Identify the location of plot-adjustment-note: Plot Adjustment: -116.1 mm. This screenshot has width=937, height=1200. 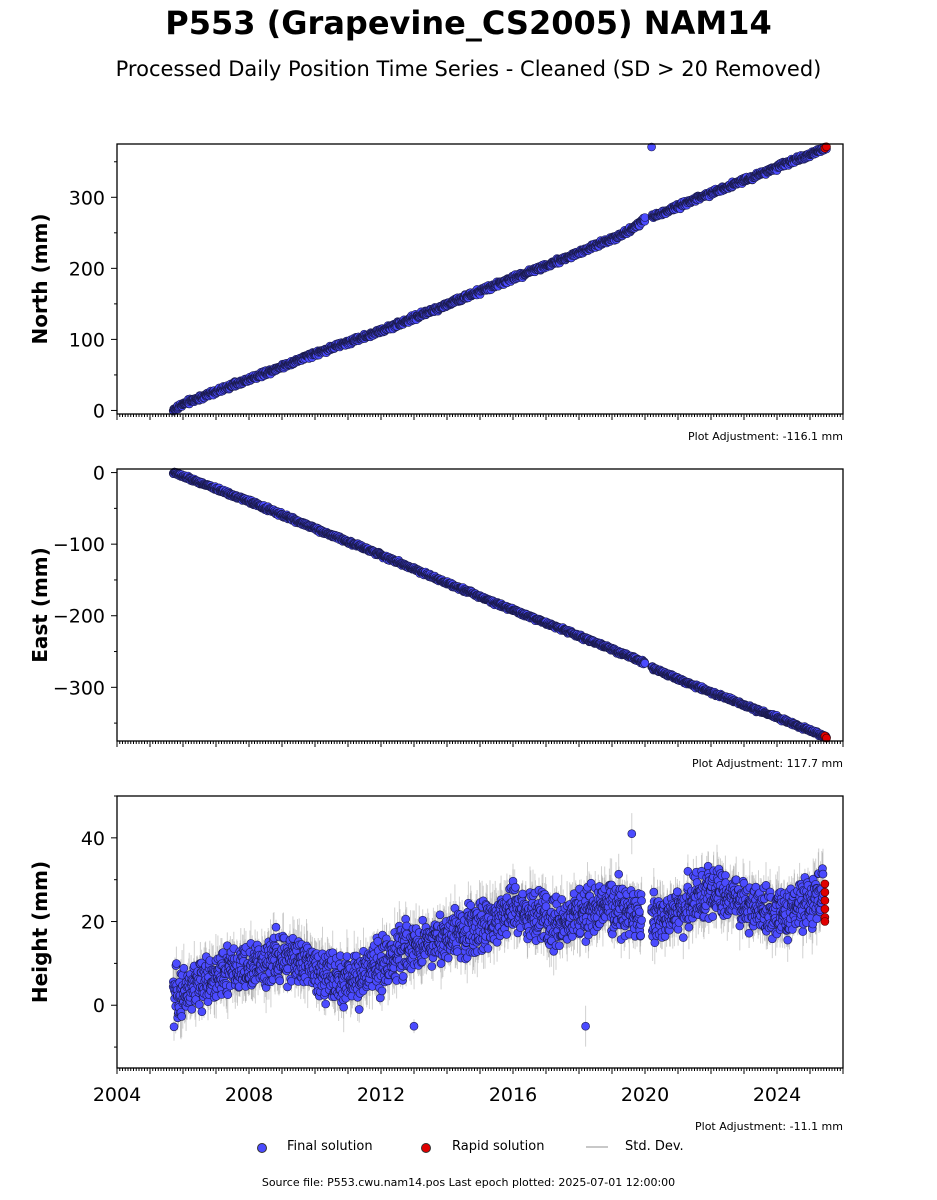
(765, 436).